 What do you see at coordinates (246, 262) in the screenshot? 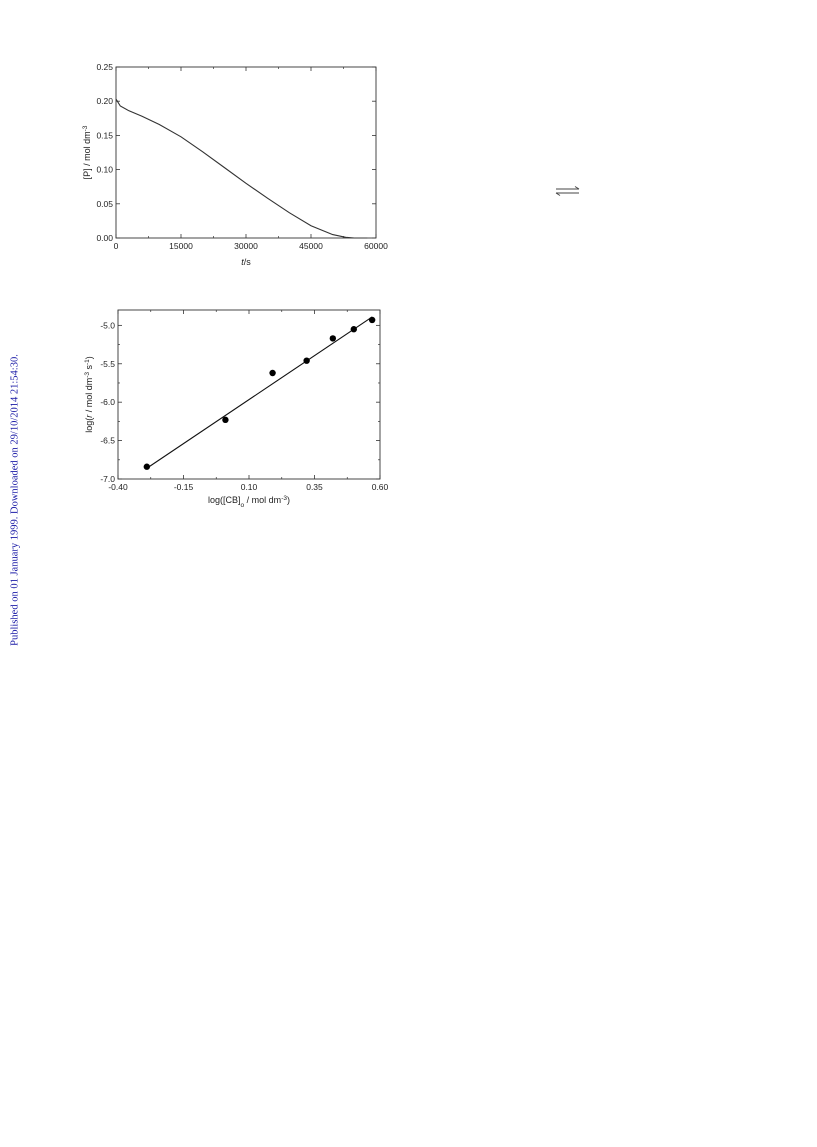
I see `x-axis-title: t/s` at bounding box center [246, 262].